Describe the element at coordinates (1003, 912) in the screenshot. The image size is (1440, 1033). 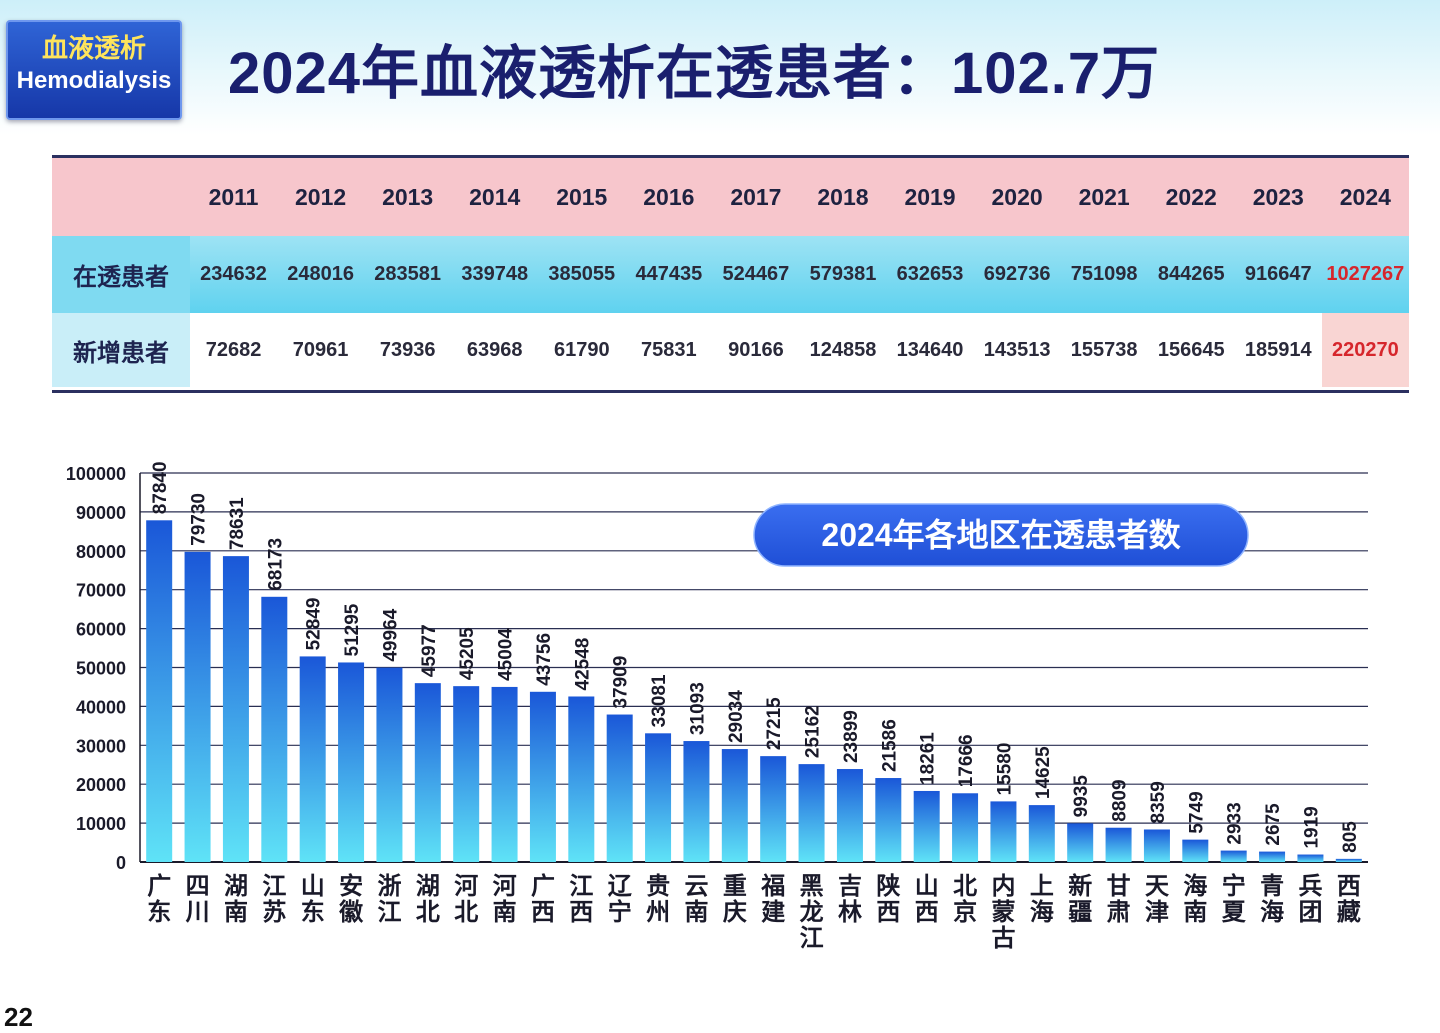
I see `x-tick-label: 内蒙古` at that location.